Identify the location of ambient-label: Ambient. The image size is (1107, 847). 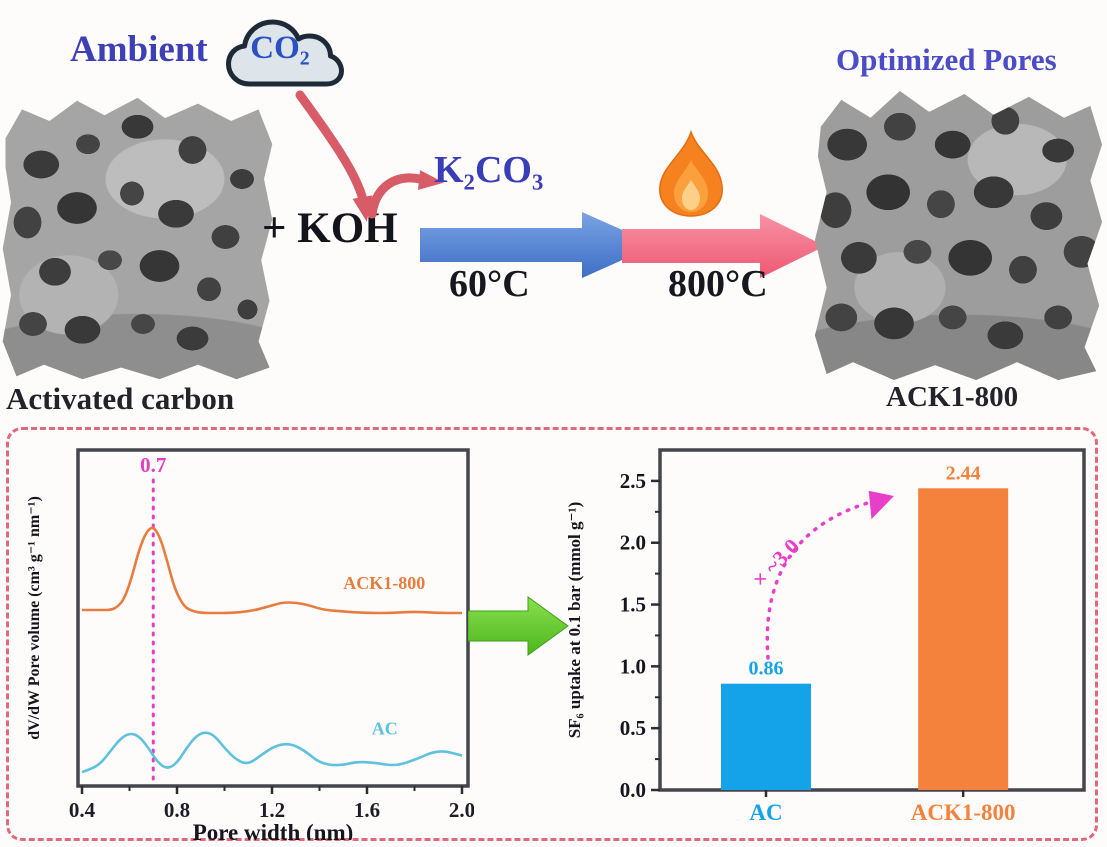
(139, 49).